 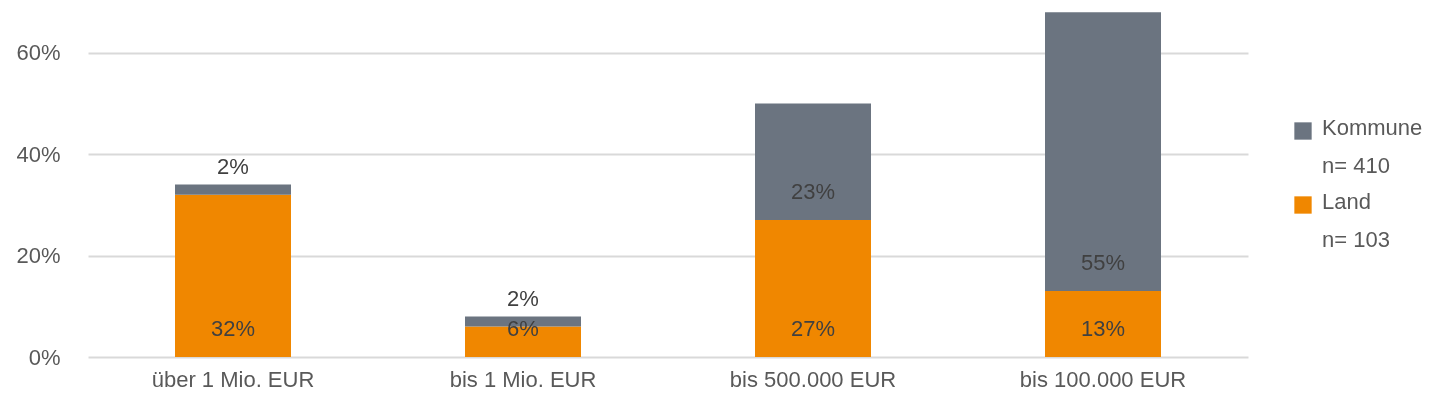 What do you see at coordinates (813, 379) in the screenshot?
I see `x-tick-label: bis 500.000 EUR` at bounding box center [813, 379].